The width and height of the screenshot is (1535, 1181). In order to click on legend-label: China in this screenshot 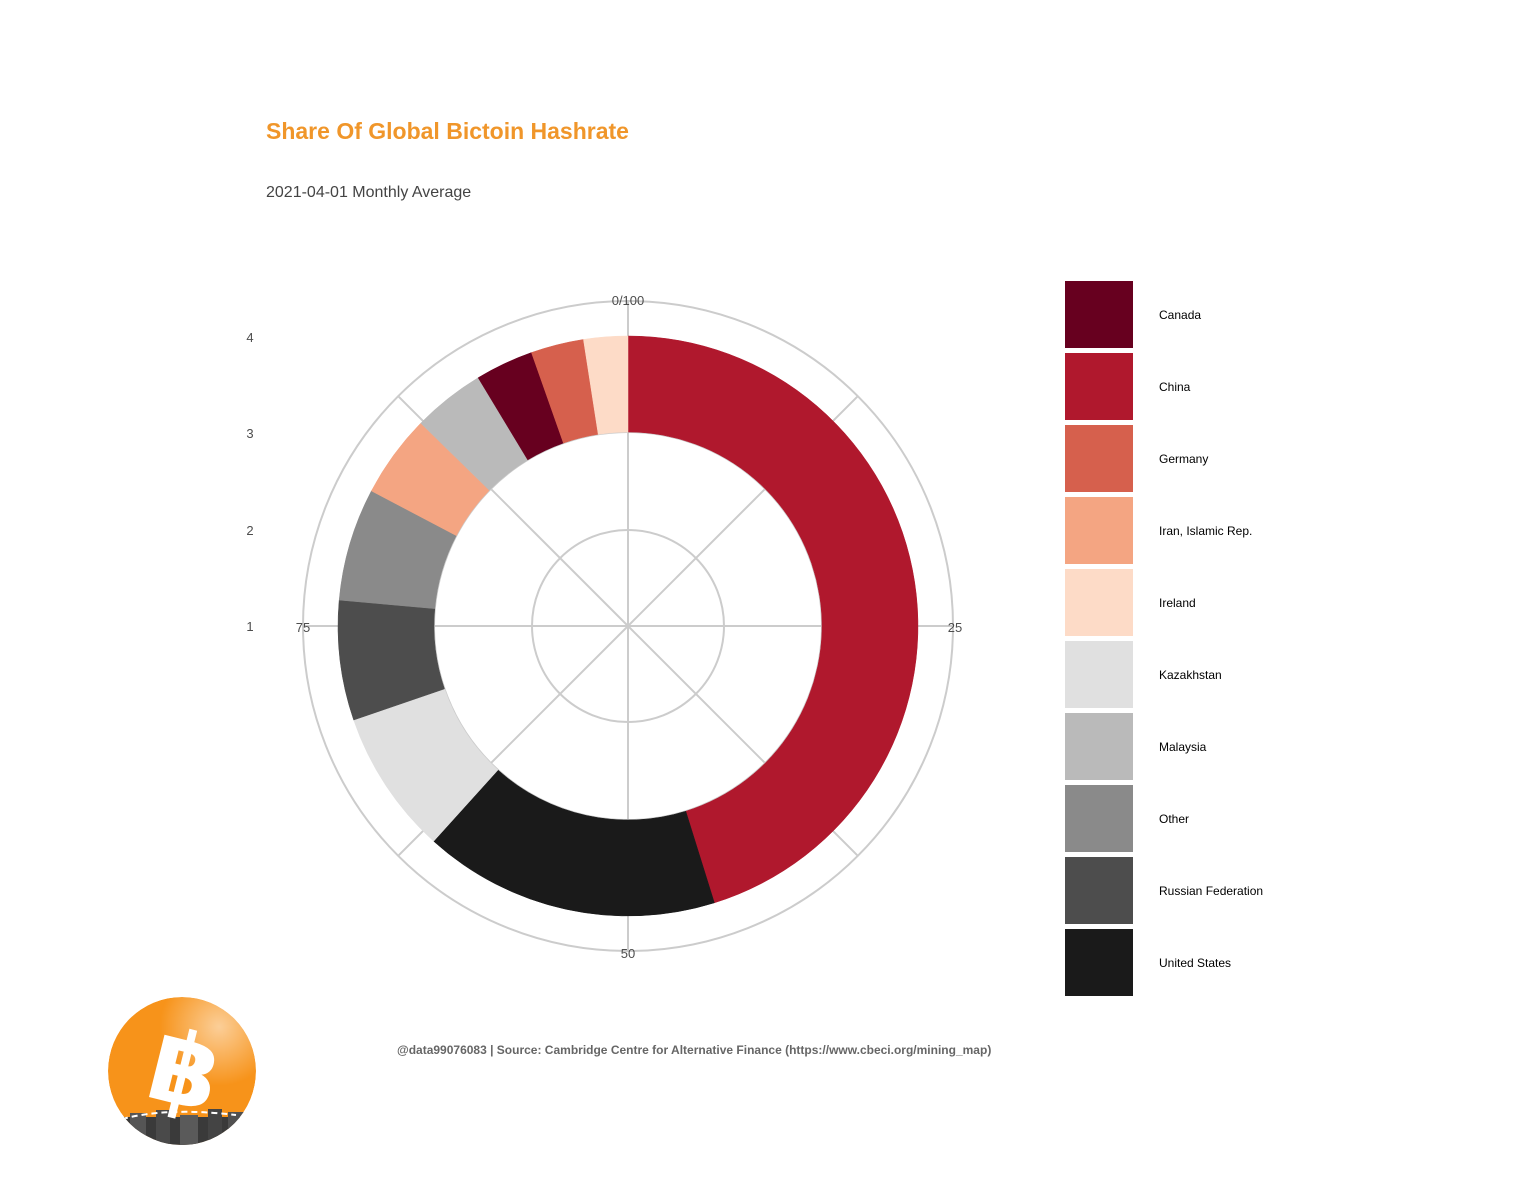, I will do `click(1175, 387)`.